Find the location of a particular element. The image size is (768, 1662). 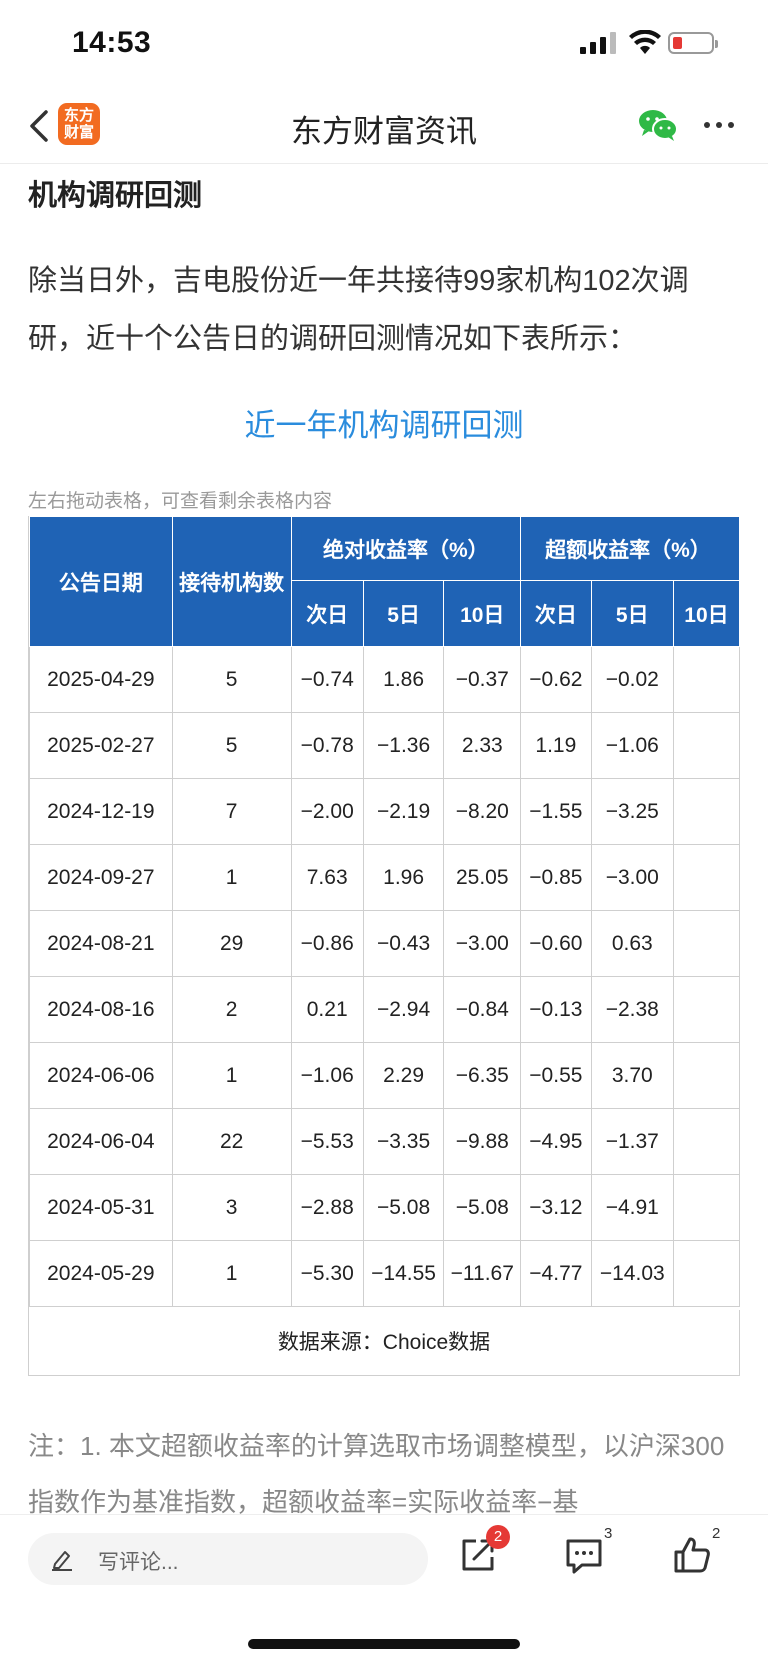

status-bar: 14:53 is located at coordinates (384, 44).